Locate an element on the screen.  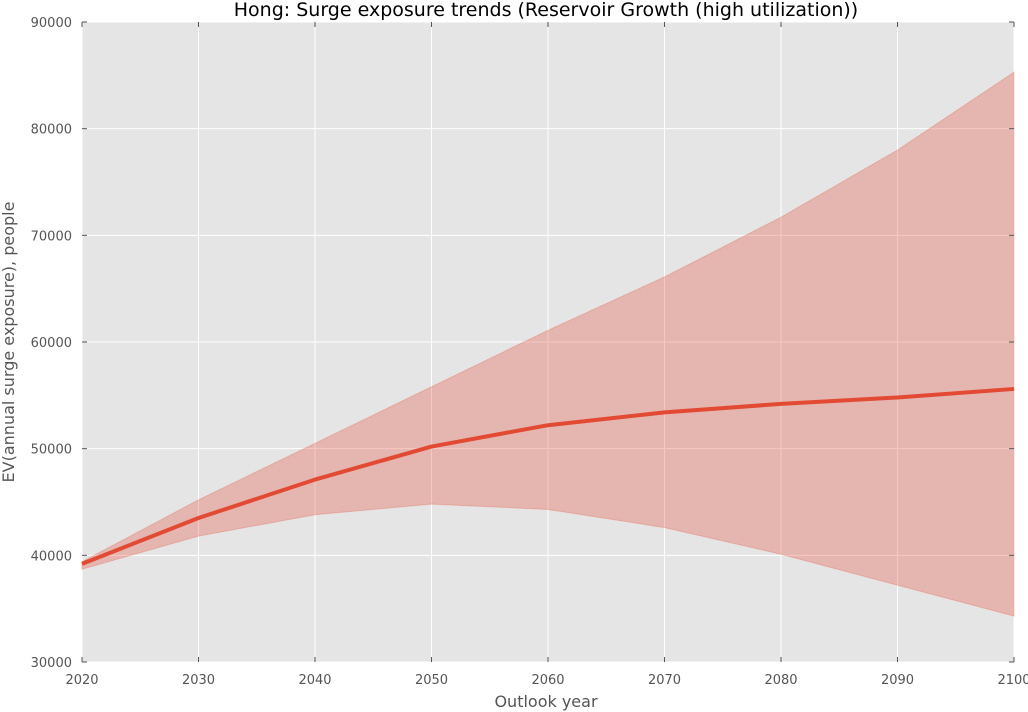
x-tick-label: 2020 is located at coordinates (81, 680).